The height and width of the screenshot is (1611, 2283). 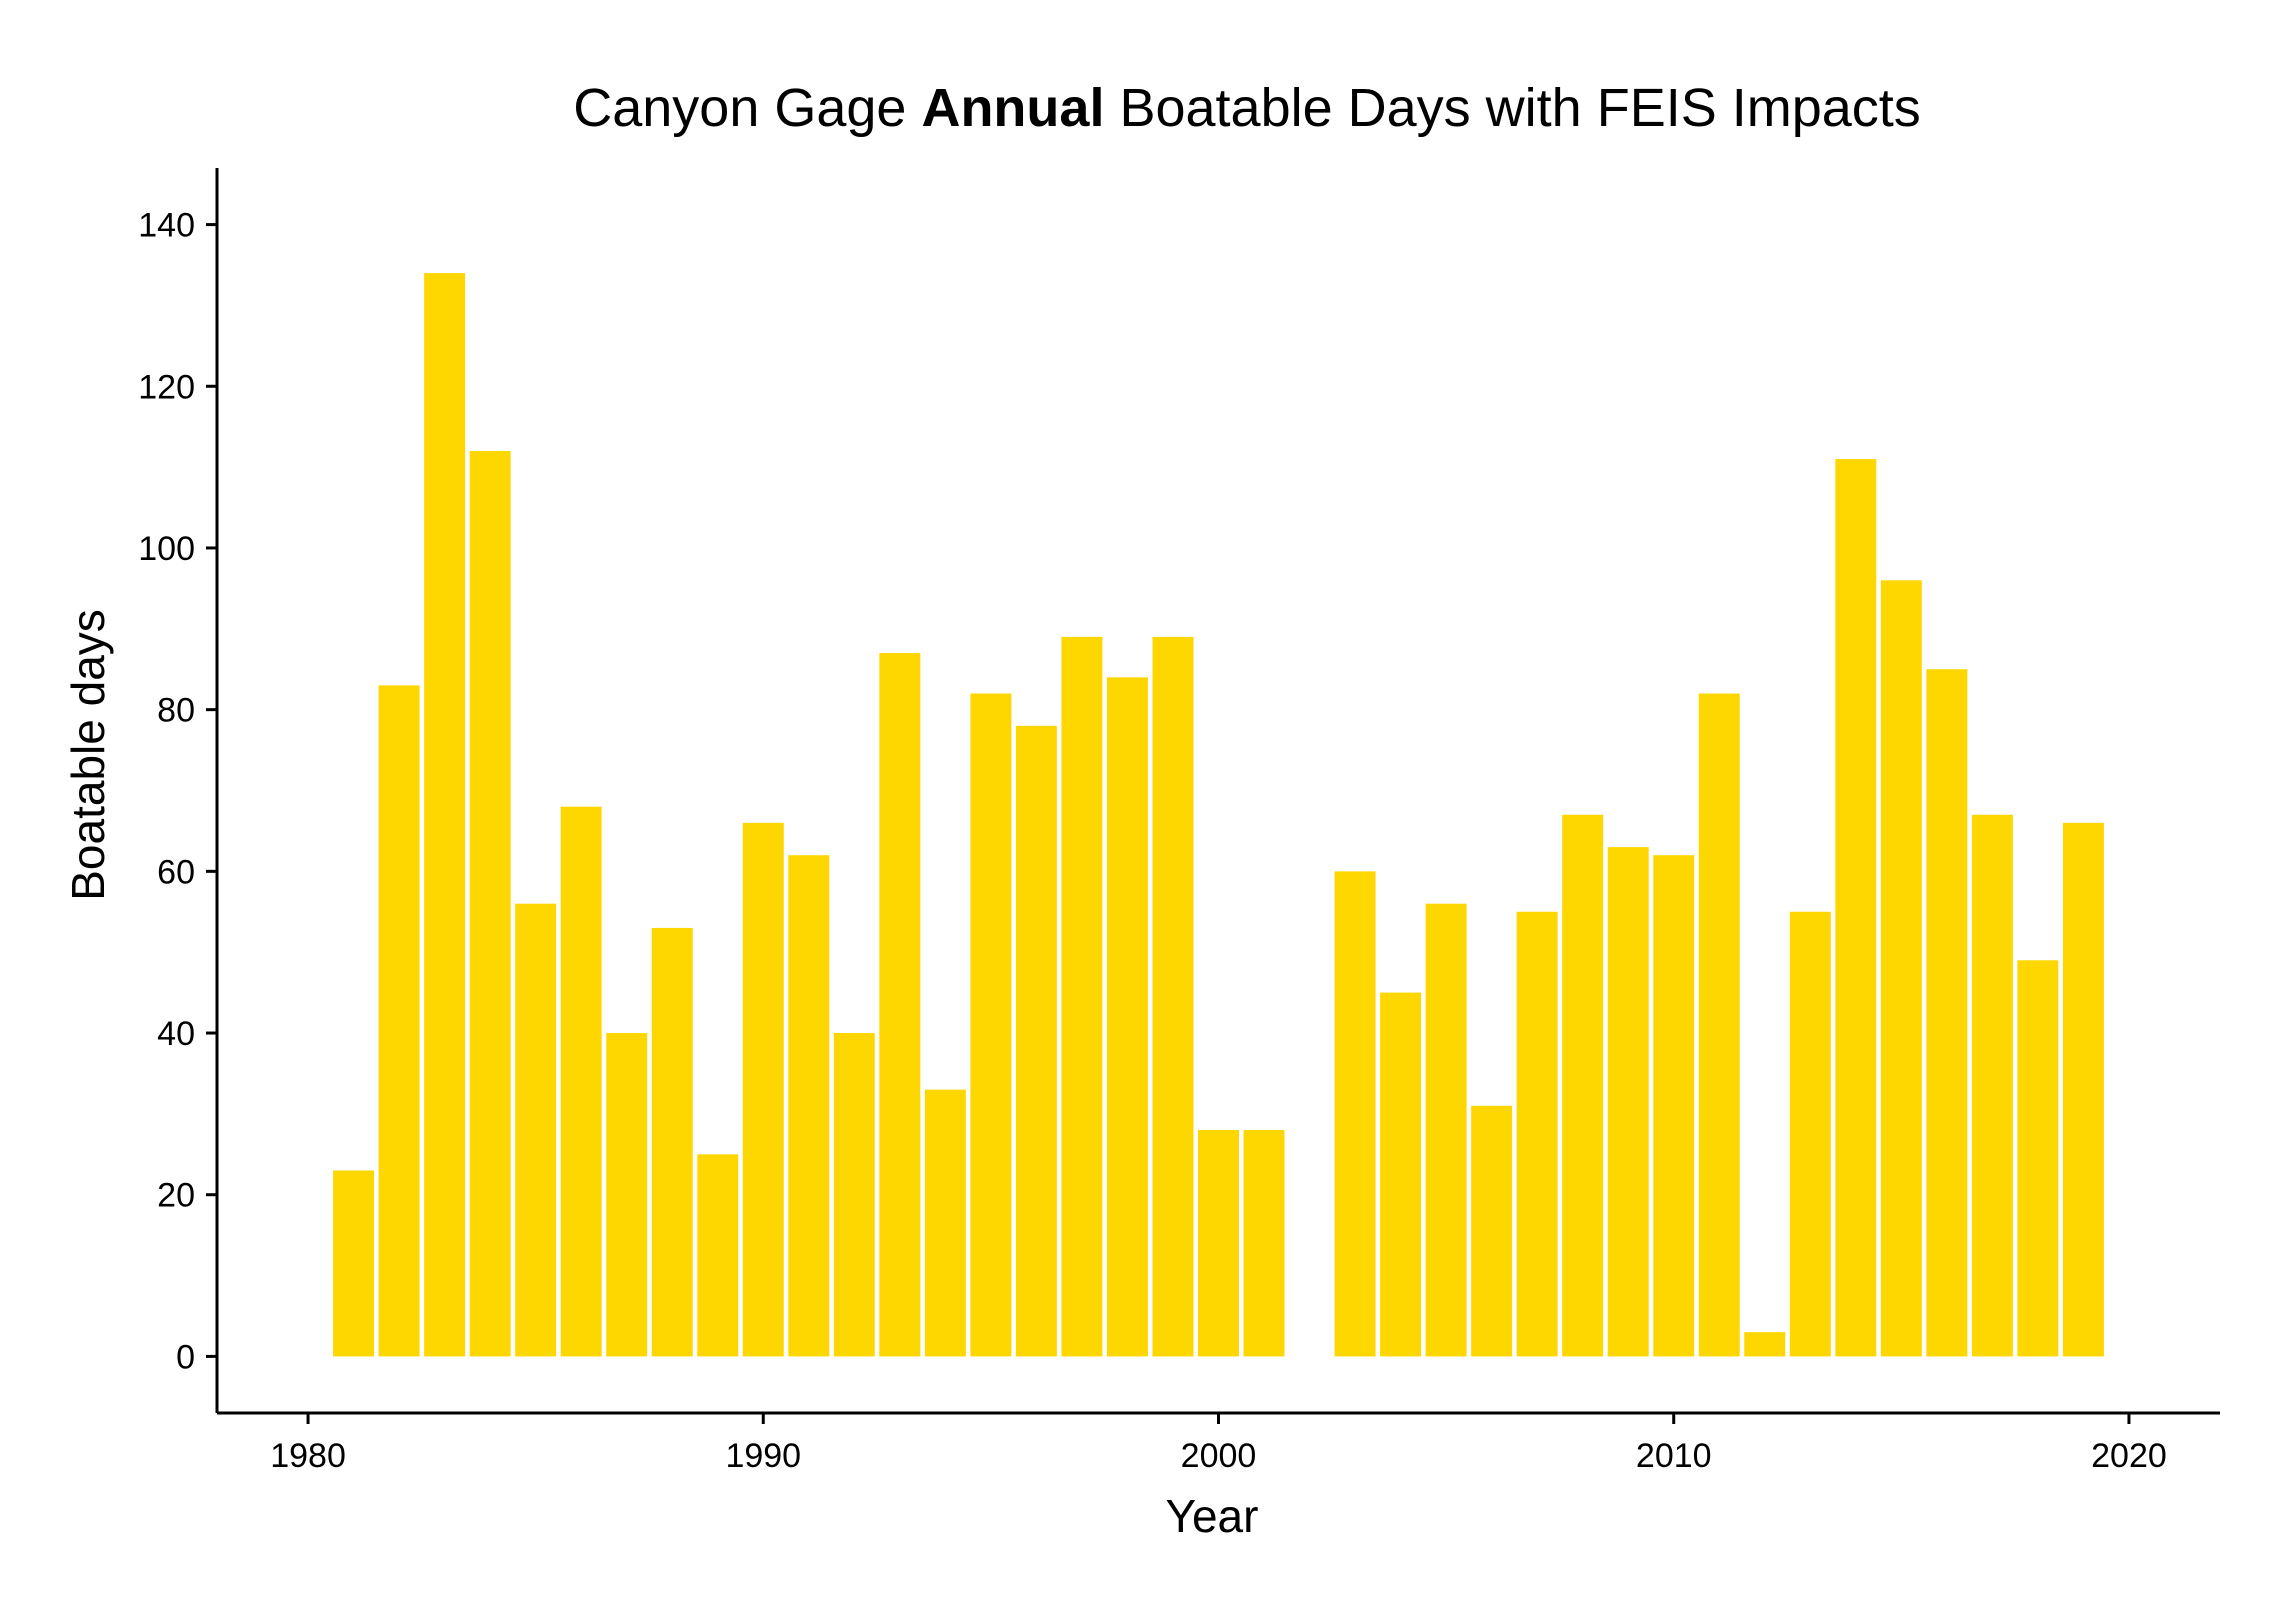 What do you see at coordinates (536, 1130) in the screenshot?
I see `bar-1985` at bounding box center [536, 1130].